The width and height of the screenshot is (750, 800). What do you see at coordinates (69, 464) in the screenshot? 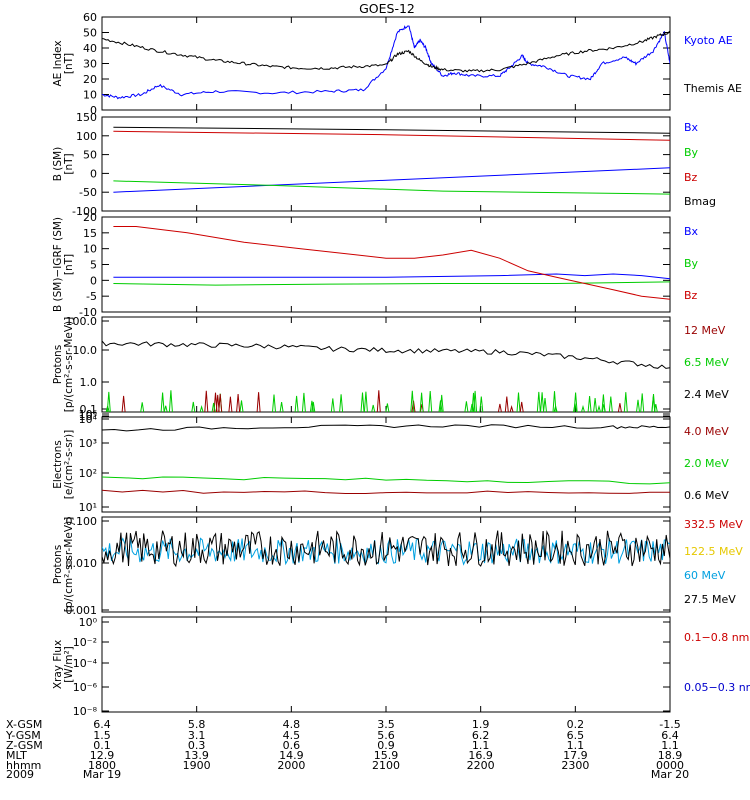
I see `y-axis-label: [e/(cm²-s-sr)]` at bounding box center [69, 464].